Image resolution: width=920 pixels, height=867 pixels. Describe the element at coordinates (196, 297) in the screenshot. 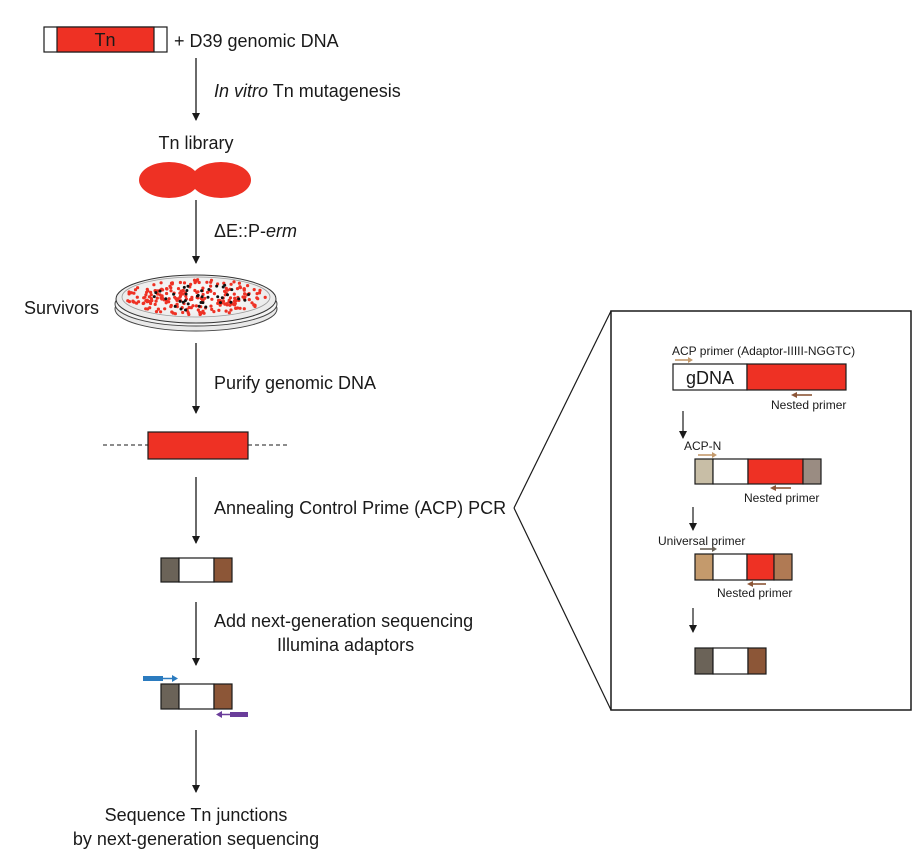

I see `survivor-colonies` at that location.